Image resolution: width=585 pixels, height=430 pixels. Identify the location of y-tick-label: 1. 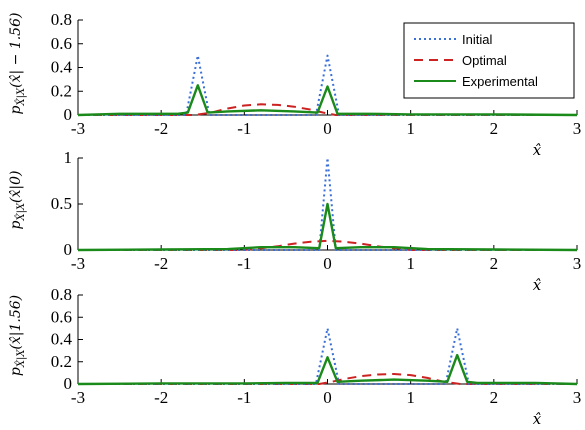
(68, 157).